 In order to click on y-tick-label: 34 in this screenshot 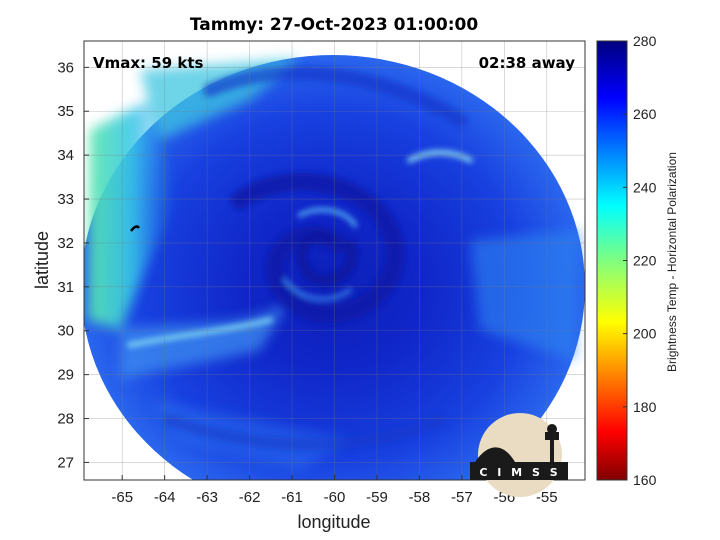, I will do `click(65, 155)`.